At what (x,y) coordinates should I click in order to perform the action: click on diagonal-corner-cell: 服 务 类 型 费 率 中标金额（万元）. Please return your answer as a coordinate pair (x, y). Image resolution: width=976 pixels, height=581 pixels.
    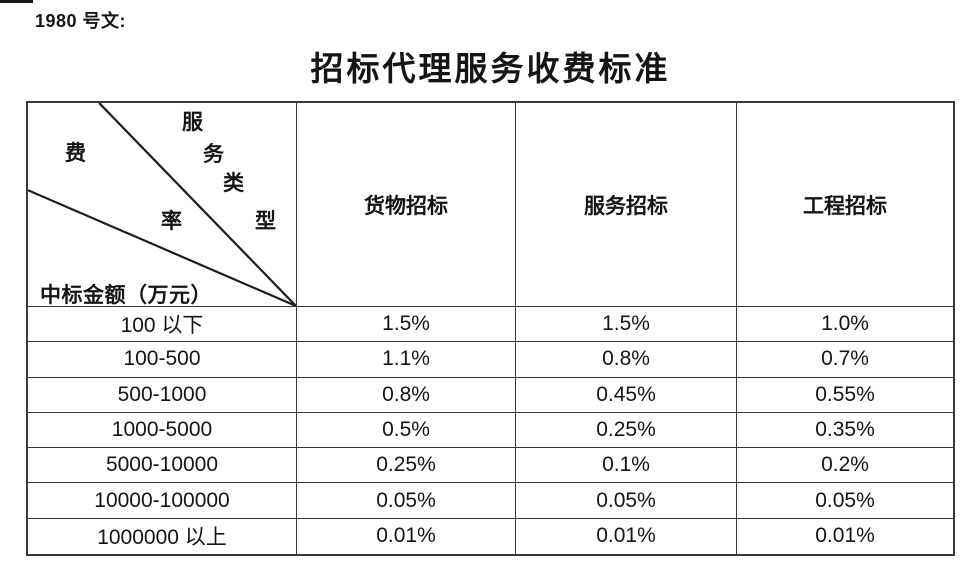
    Looking at the image, I should click on (162, 205).